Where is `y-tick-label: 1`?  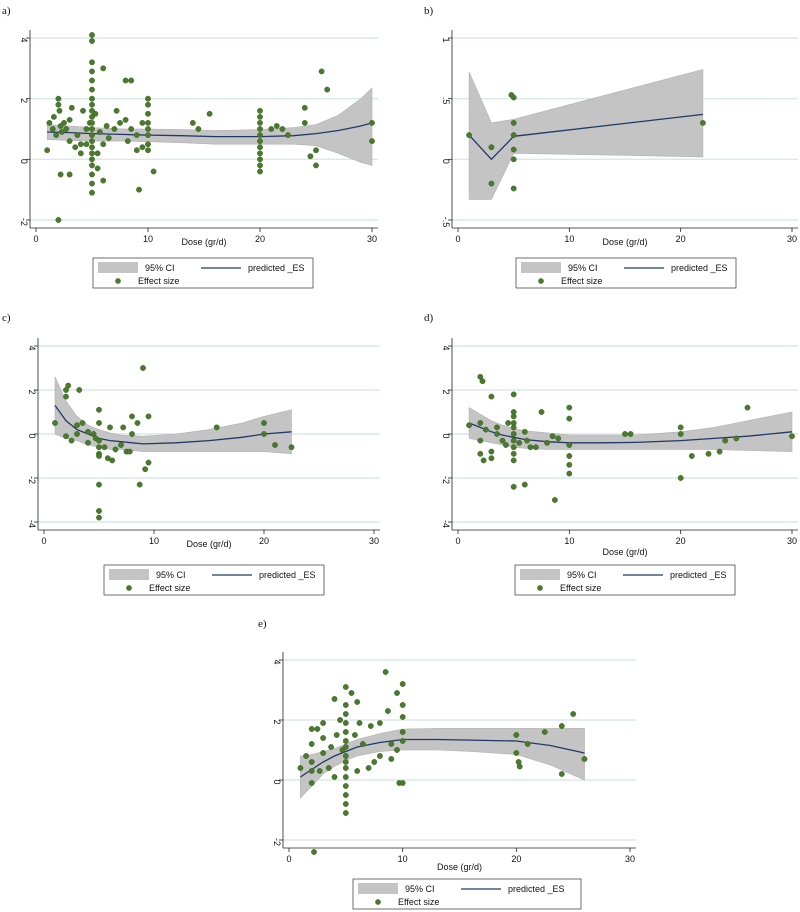 y-tick-label: 1 is located at coordinates (446, 39).